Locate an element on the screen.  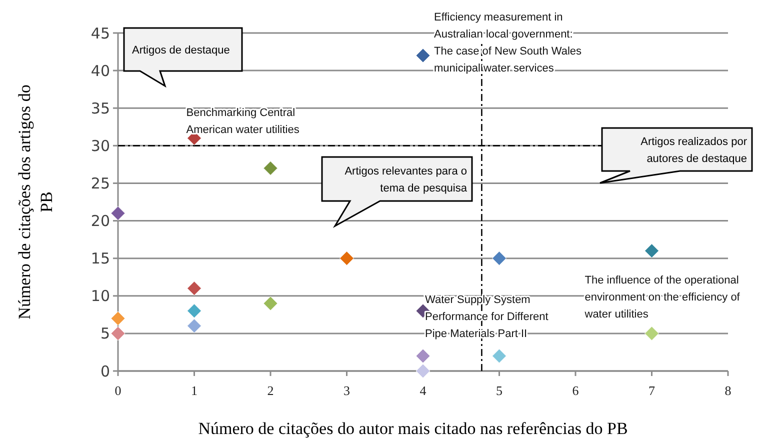
y-tick-label: 35 is located at coordinates (100, 108).